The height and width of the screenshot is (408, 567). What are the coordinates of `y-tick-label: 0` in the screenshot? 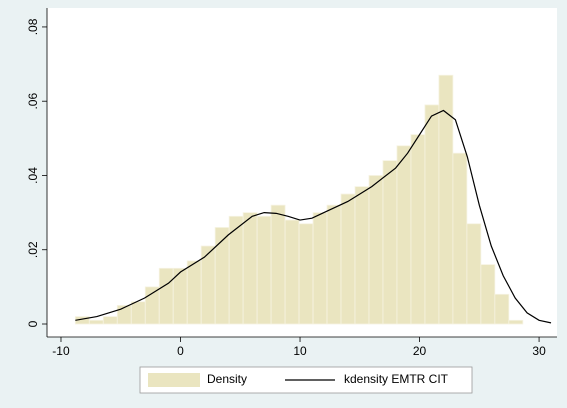 It's located at (33, 323).